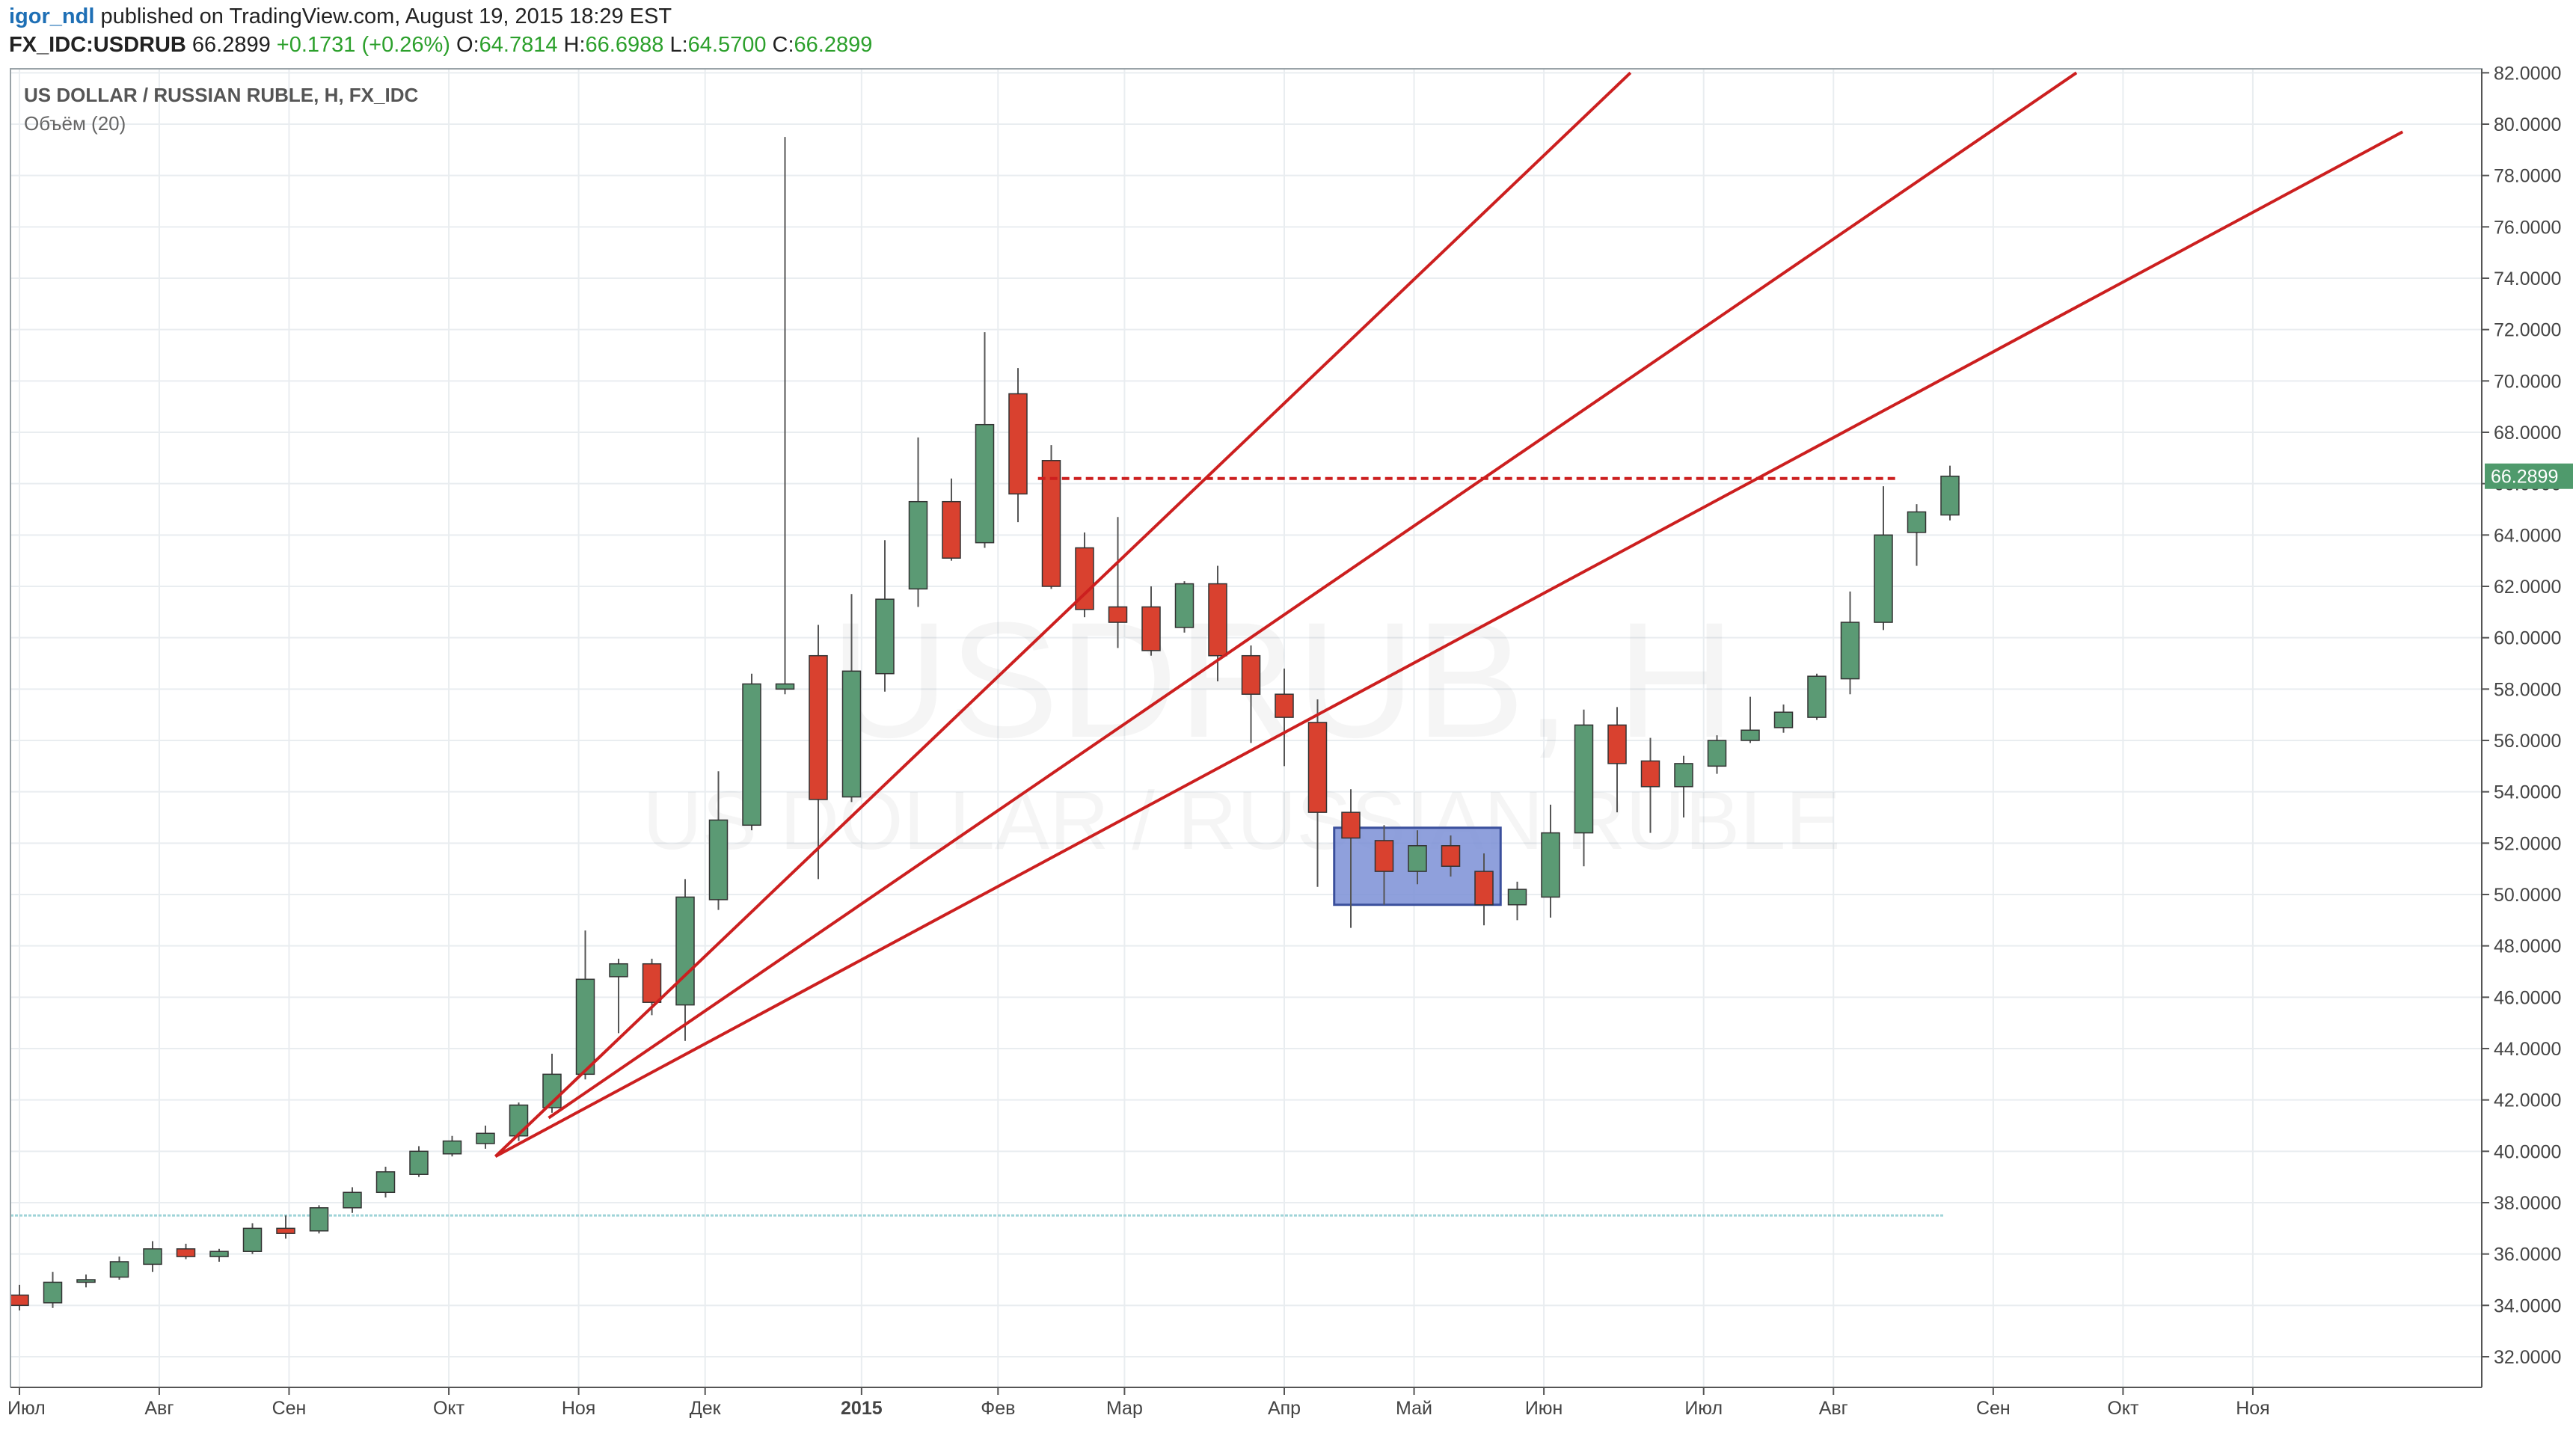 Image resolution: width=2576 pixels, height=1436 pixels. Describe the element at coordinates (2253, 1408) in the screenshot. I see `x-tick-label: Ноя` at that location.